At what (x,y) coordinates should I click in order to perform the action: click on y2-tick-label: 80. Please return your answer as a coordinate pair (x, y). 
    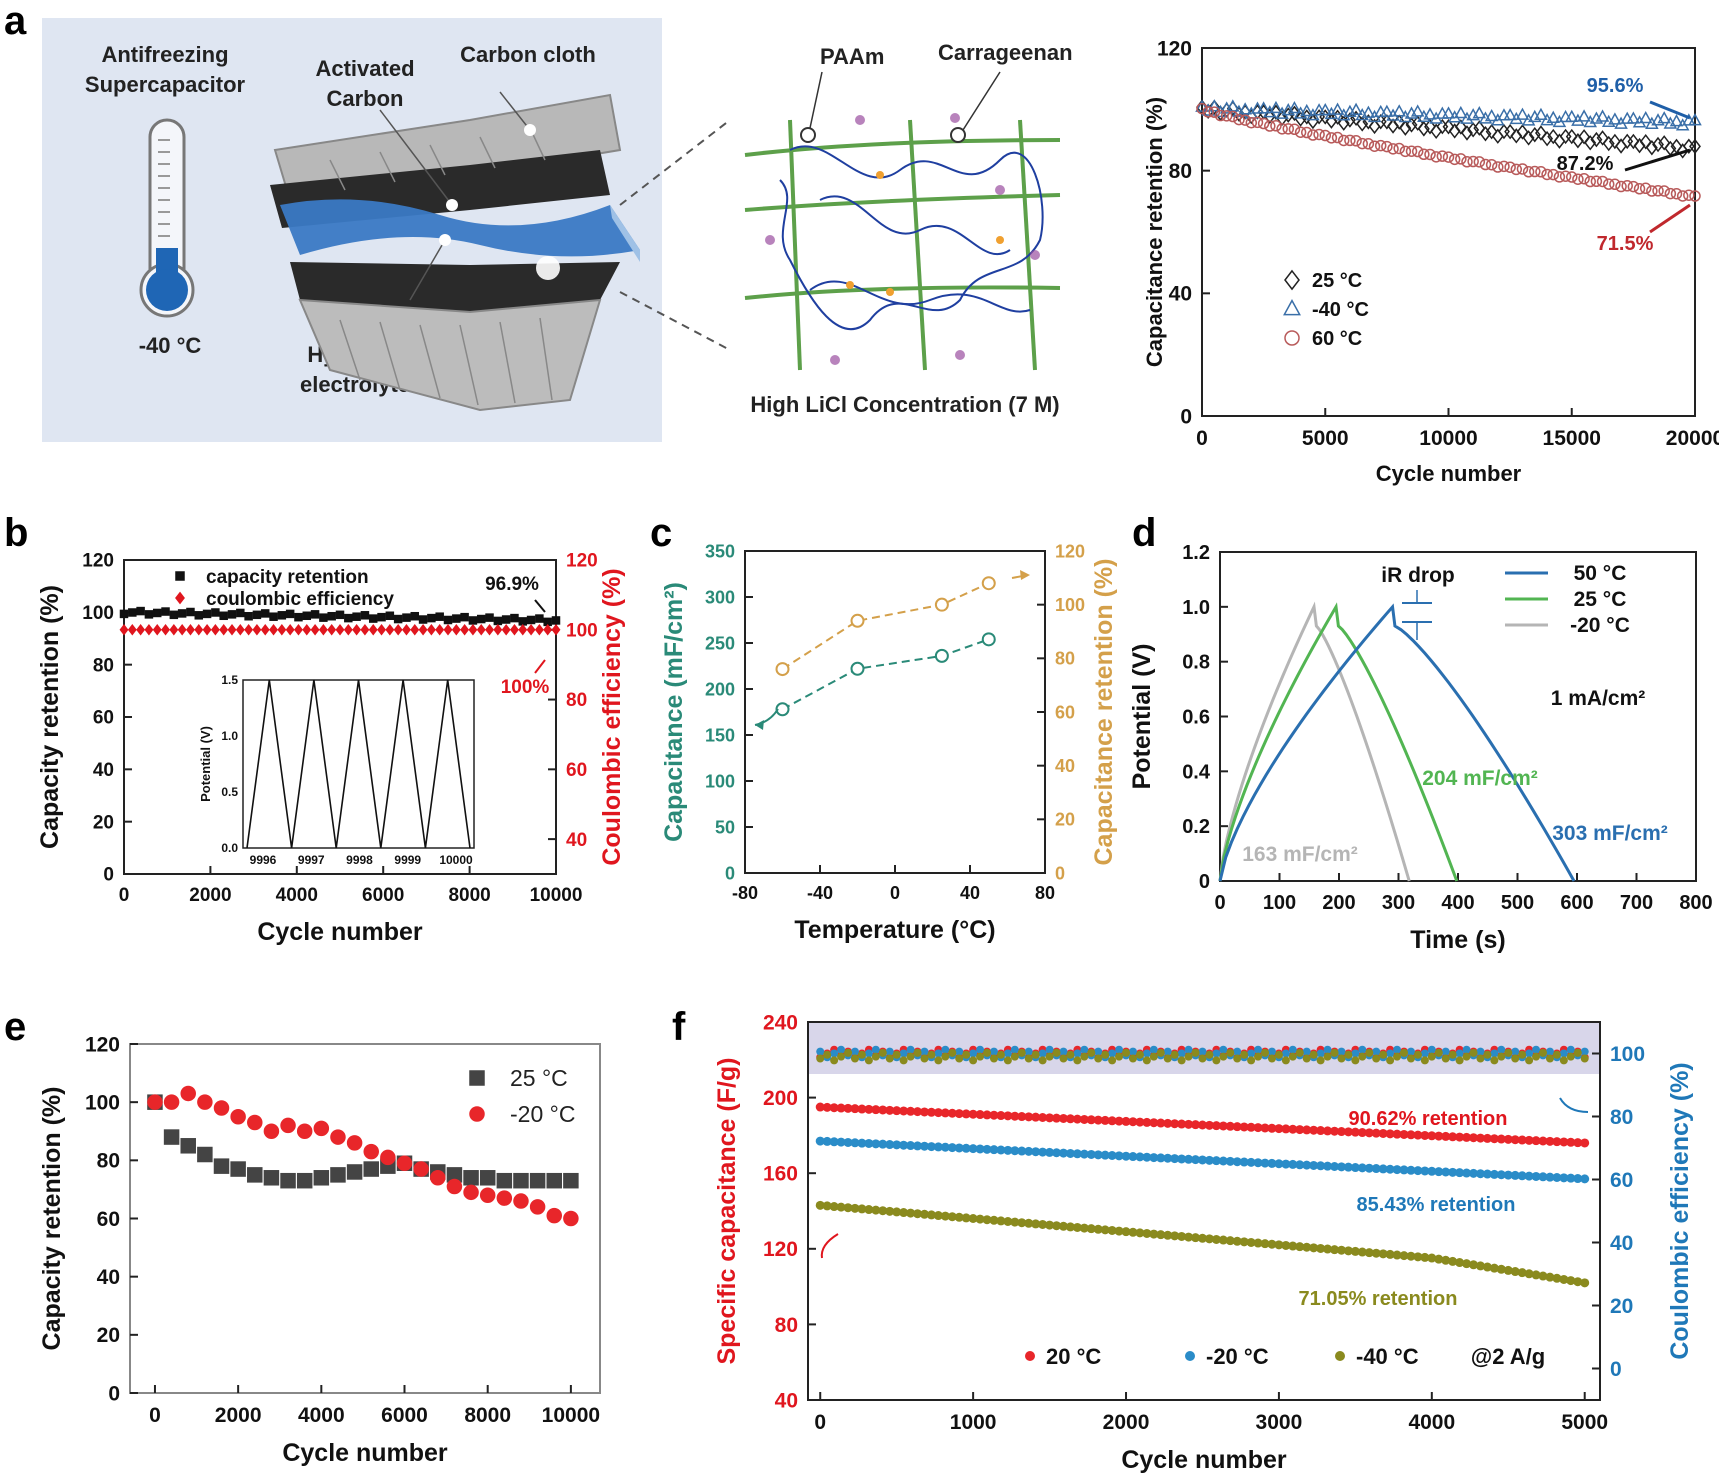
    Looking at the image, I should click on (576, 700).